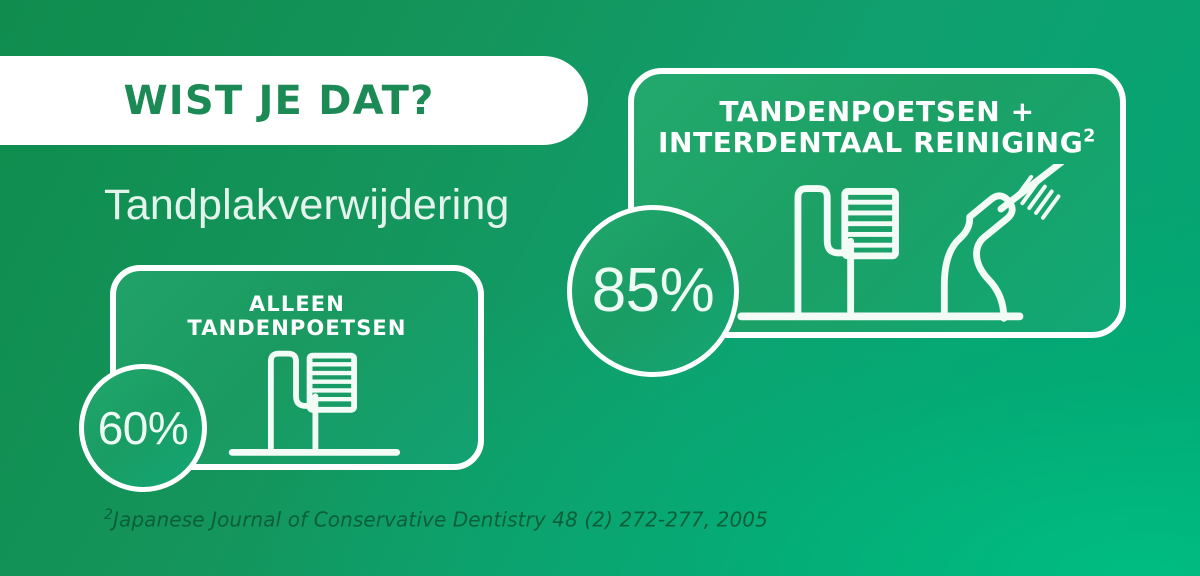  What do you see at coordinates (1089, 137) in the screenshot?
I see `panel-right-footnote-marker: 2` at bounding box center [1089, 137].